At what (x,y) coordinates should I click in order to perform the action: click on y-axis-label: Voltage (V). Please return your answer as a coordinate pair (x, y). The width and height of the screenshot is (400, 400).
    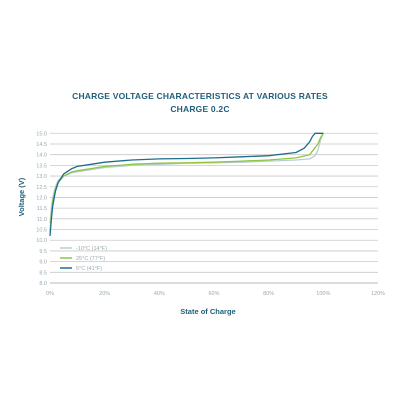
    Looking at the image, I should click on (21, 196).